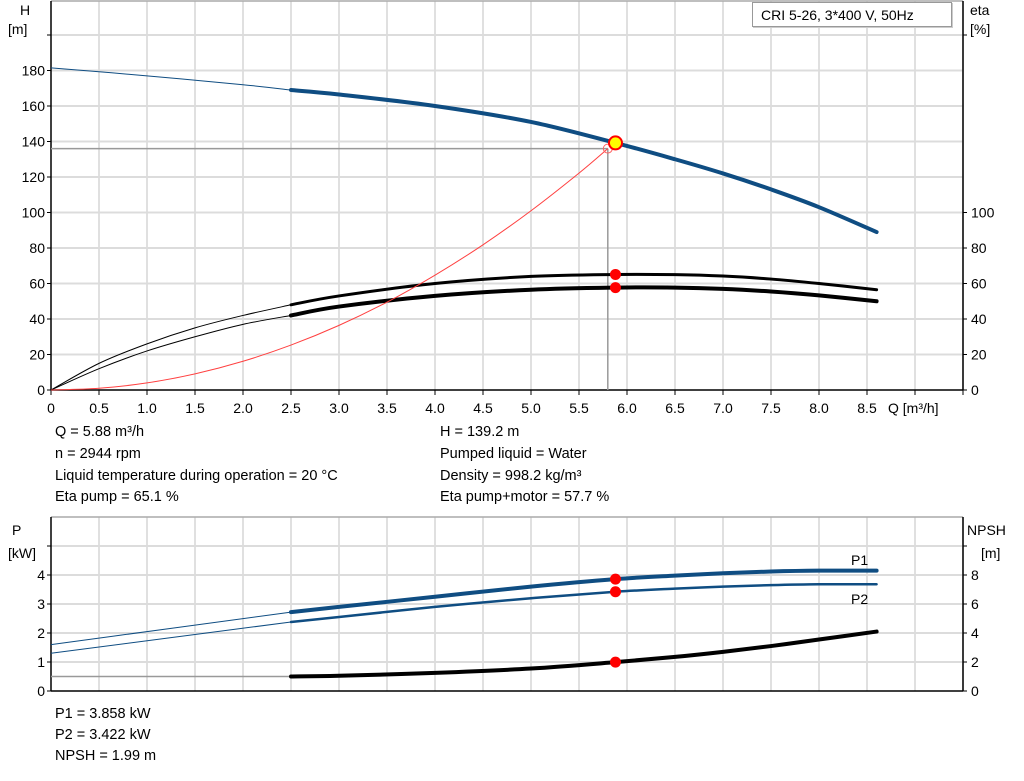 This screenshot has width=1024, height=781. I want to click on x-tick-label: 1.5, so click(195, 408).